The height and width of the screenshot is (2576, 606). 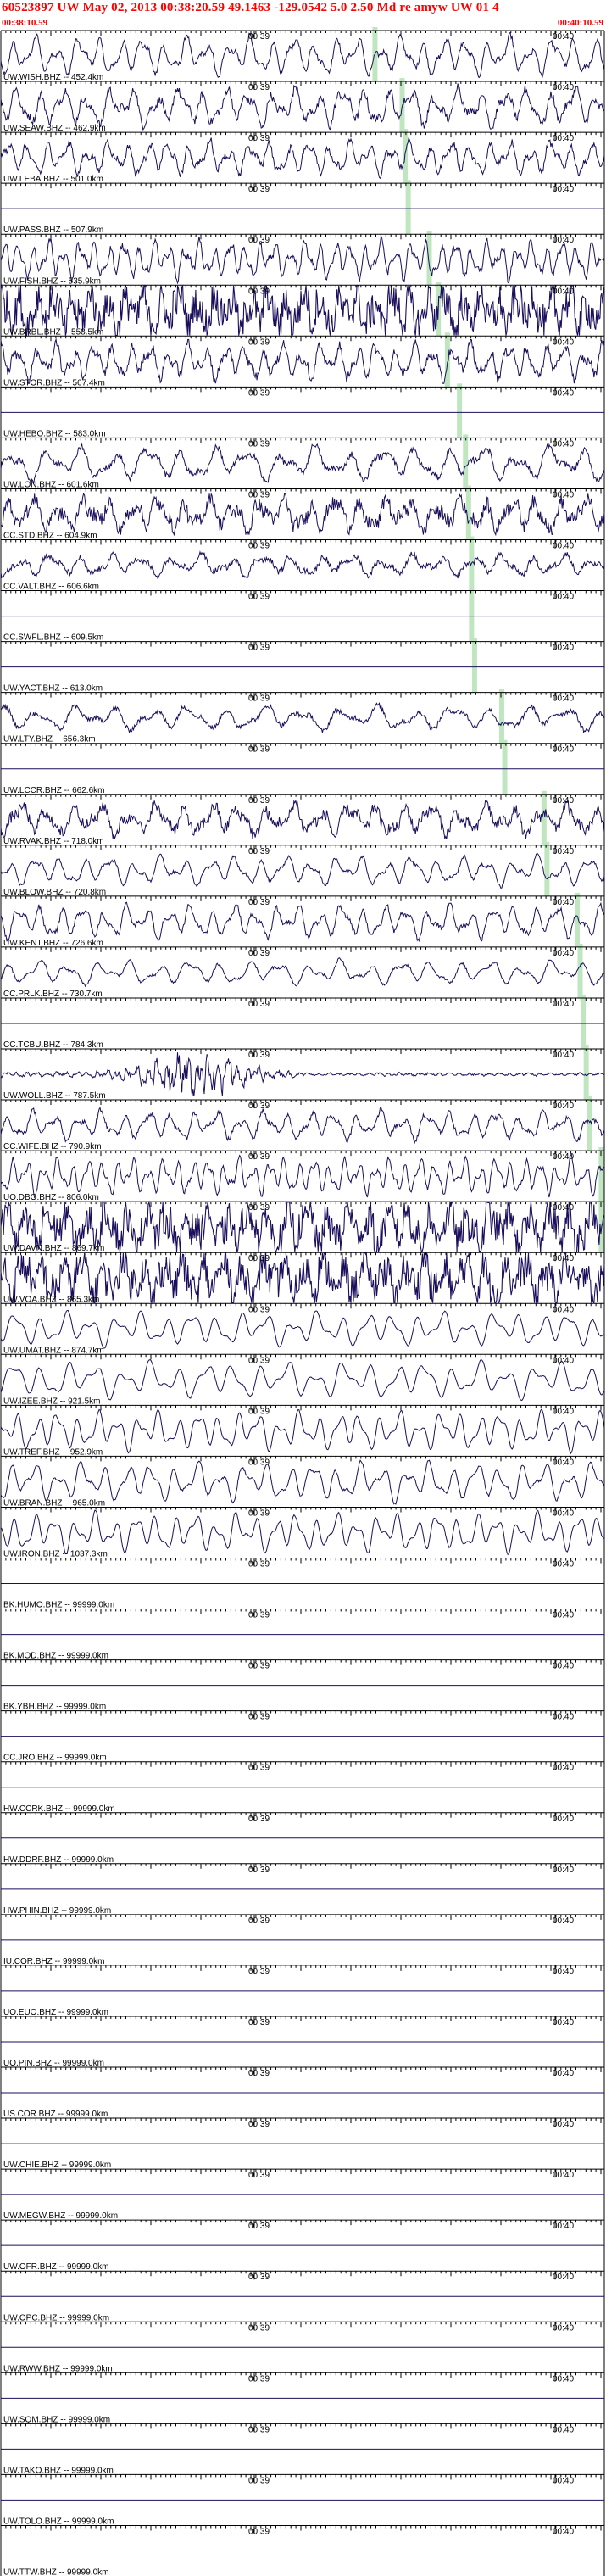 I want to click on station-label: UW.TAKO.BHZ -- 99999.0km, so click(x=58, y=2470).